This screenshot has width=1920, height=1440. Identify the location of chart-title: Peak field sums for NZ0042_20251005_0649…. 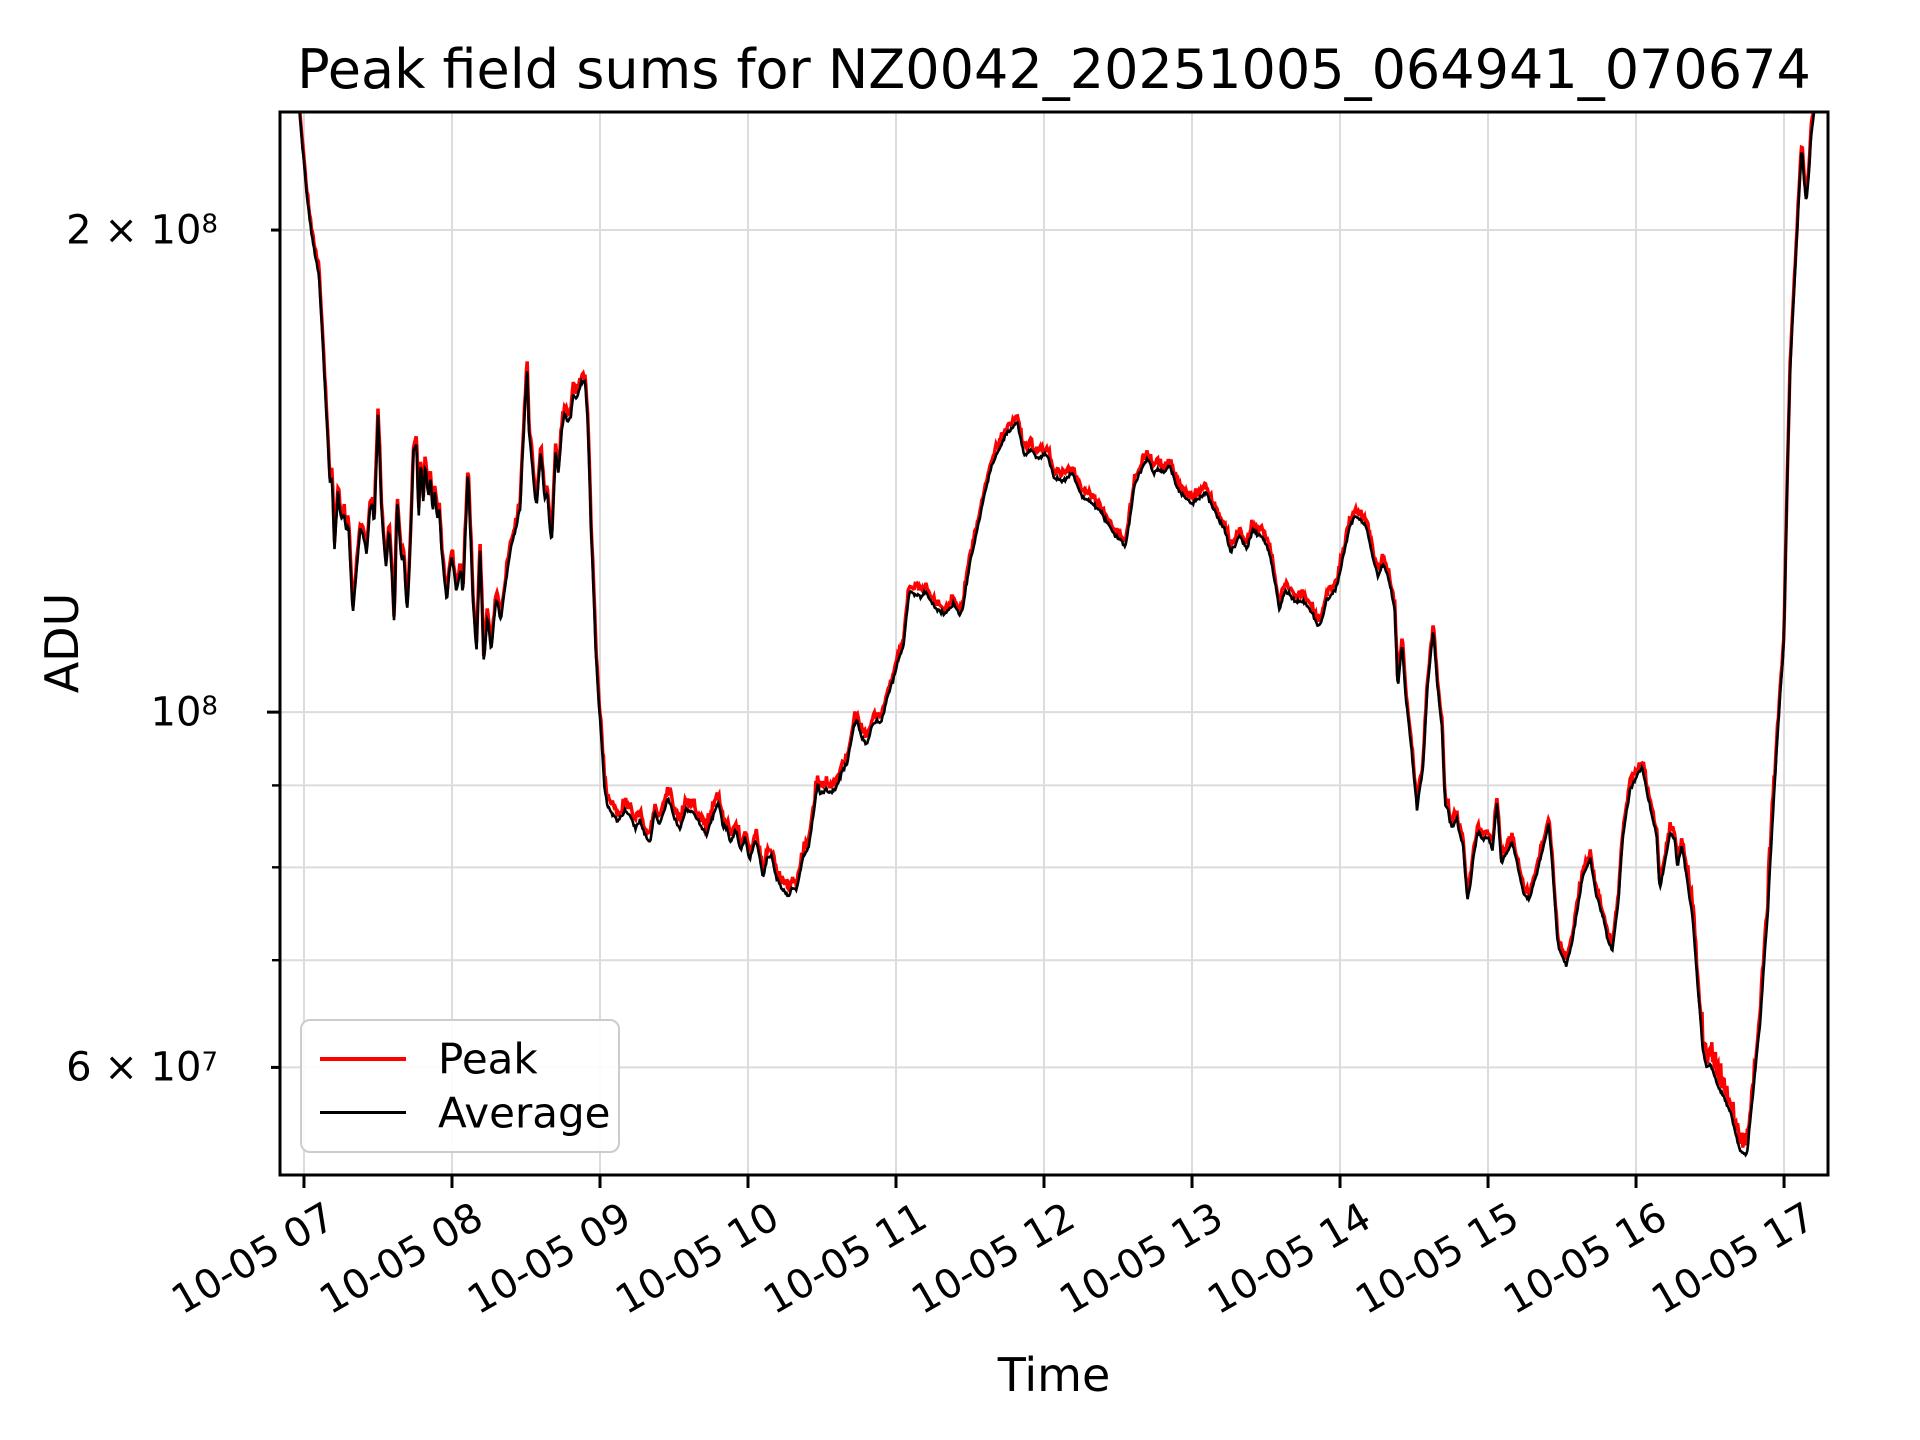
(1054, 69).